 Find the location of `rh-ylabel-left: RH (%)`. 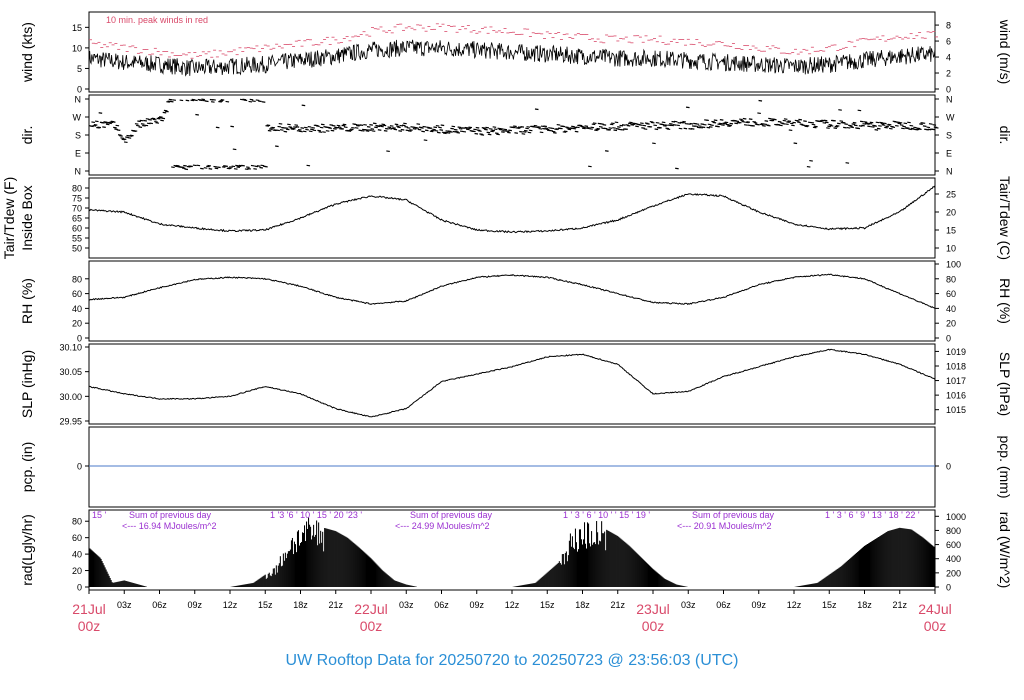

rh-ylabel-left: RH (%) is located at coordinates (27, 301).